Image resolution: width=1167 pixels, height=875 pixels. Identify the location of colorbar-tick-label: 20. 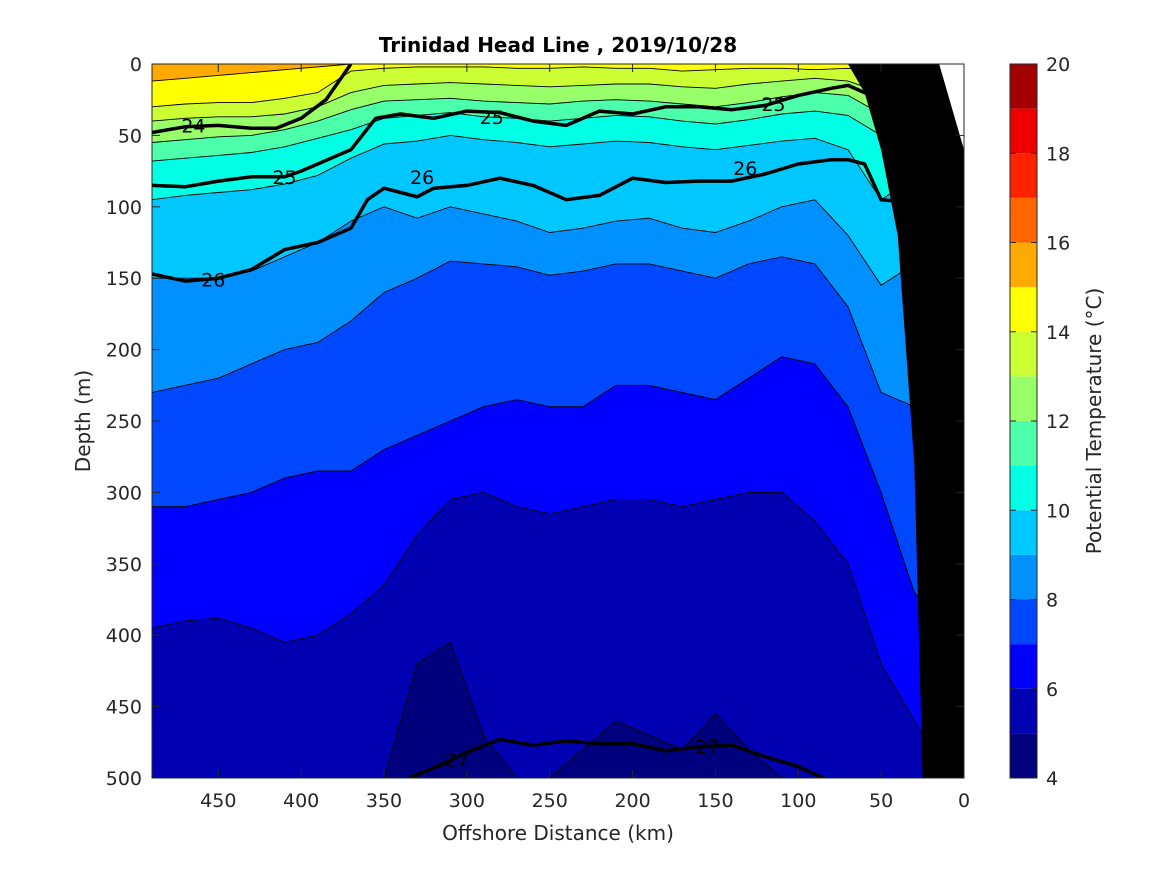
(1058, 65).